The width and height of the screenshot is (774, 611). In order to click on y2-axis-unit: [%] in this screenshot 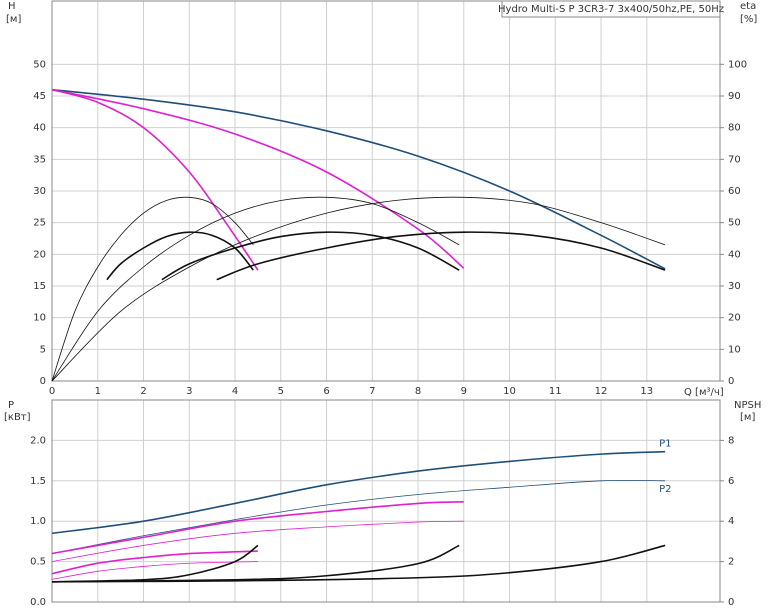, I will do `click(748, 19)`.